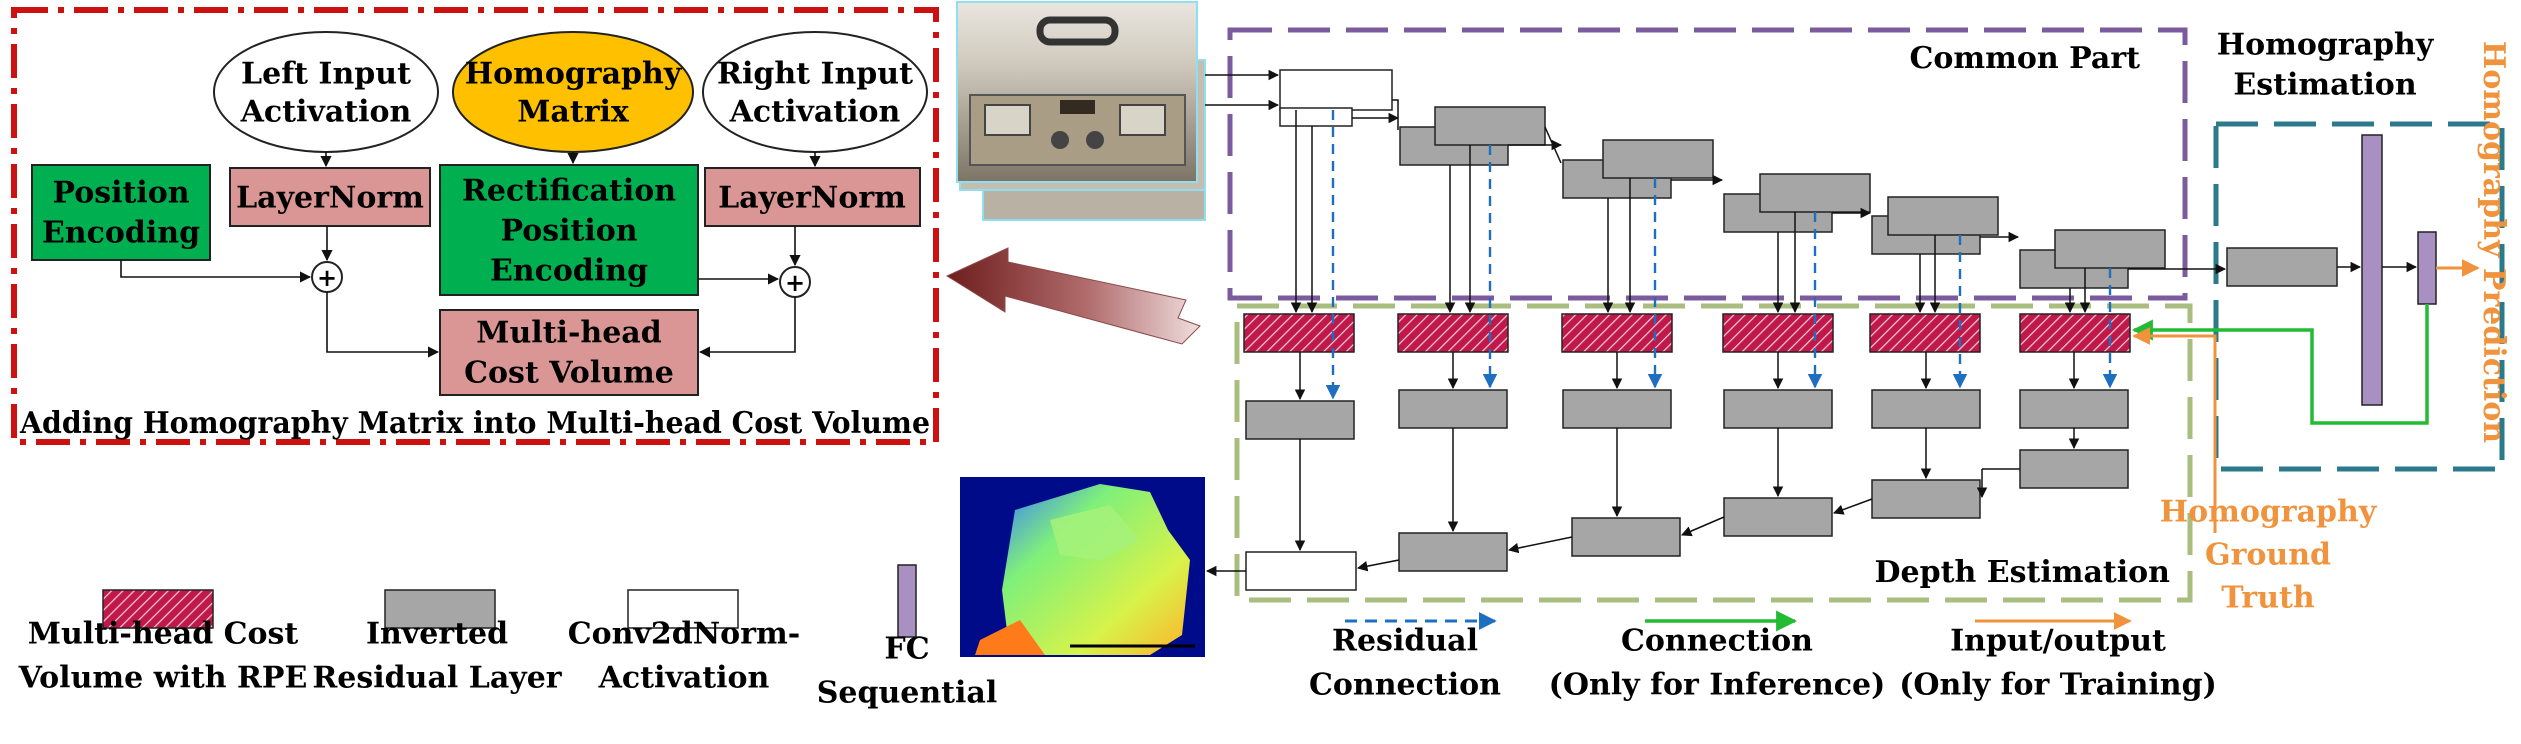 Image resolution: width=2521 pixels, height=744 pixels. Describe the element at coordinates (163, 656) in the screenshot. I see `legend-cost-volume-label: Multi-head Cost Volume with RPE` at that location.